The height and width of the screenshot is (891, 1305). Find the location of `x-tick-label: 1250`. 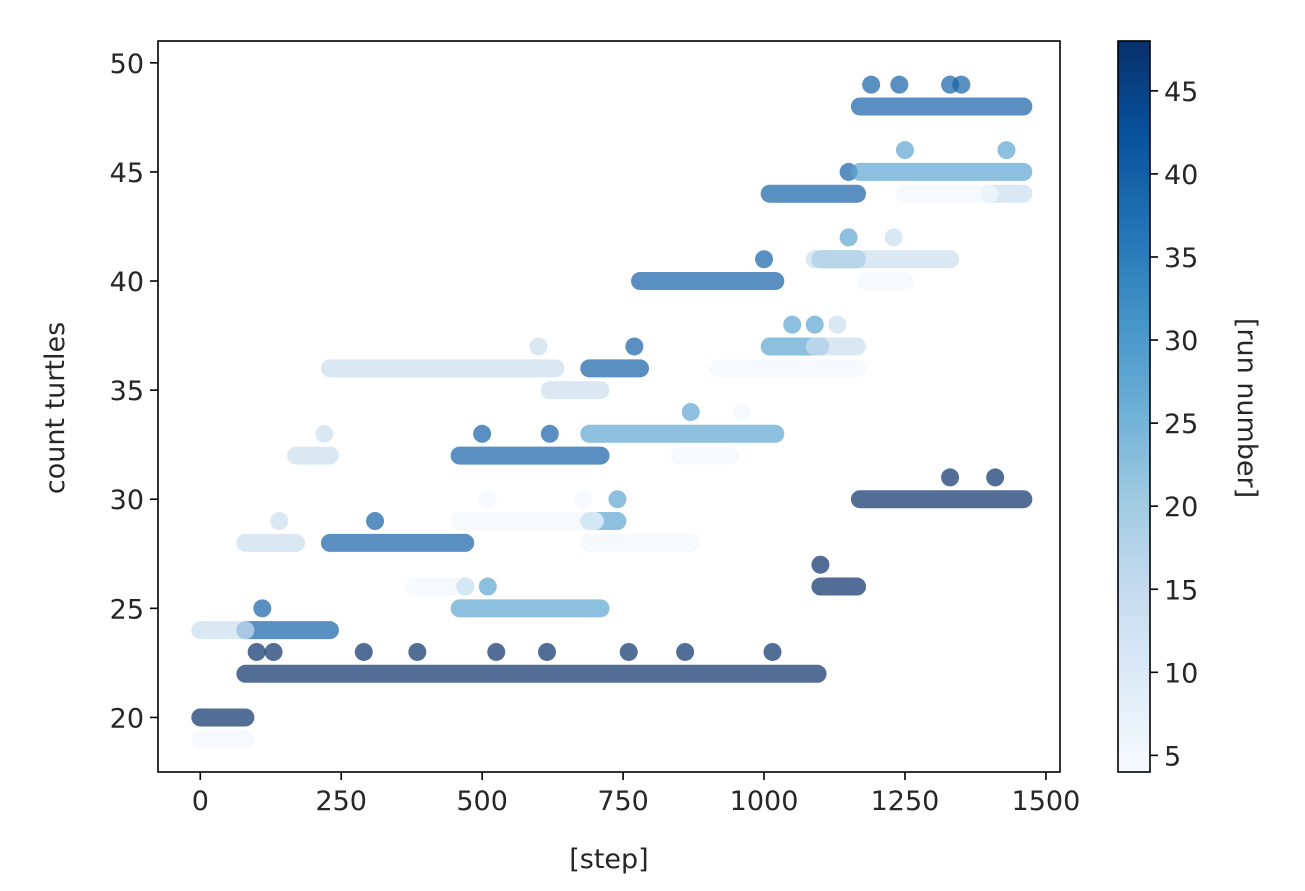

x-tick-label: 1250 is located at coordinates (905, 801).